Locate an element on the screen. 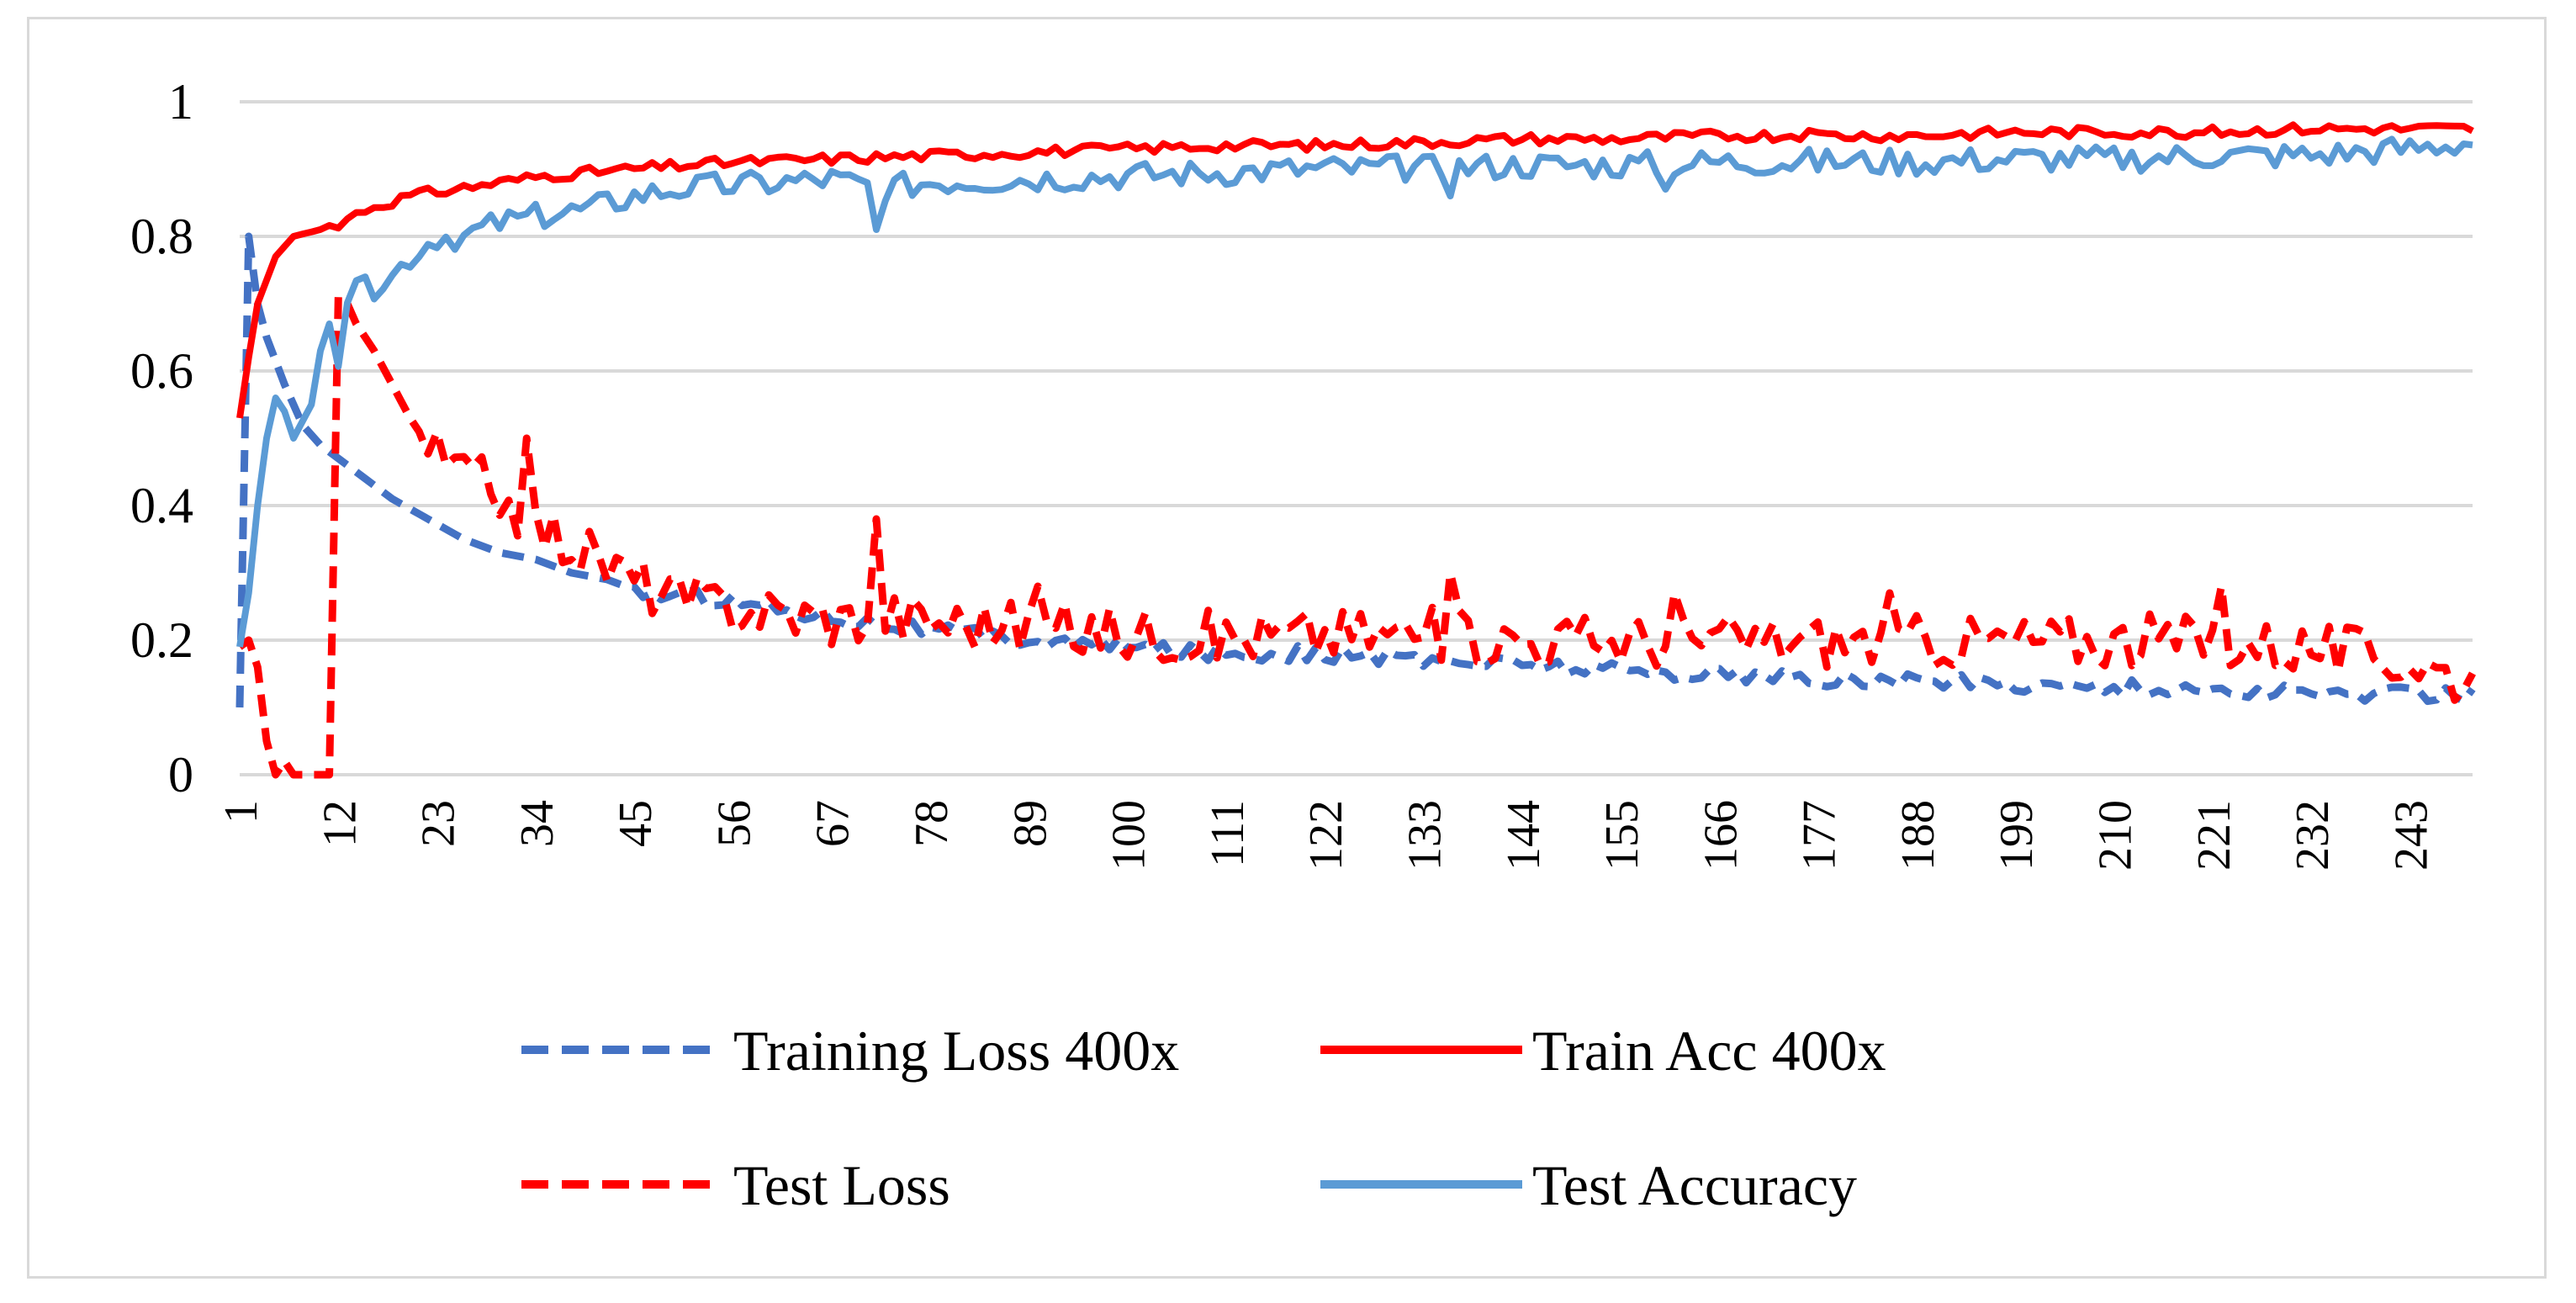 This screenshot has height=1303, width=2576. x-tick-label: 45 is located at coordinates (636, 823).